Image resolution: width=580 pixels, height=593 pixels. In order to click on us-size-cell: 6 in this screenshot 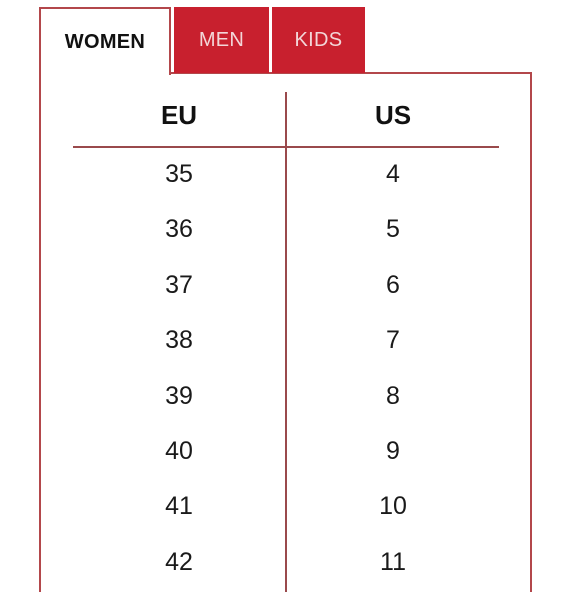, I will do `click(393, 284)`.